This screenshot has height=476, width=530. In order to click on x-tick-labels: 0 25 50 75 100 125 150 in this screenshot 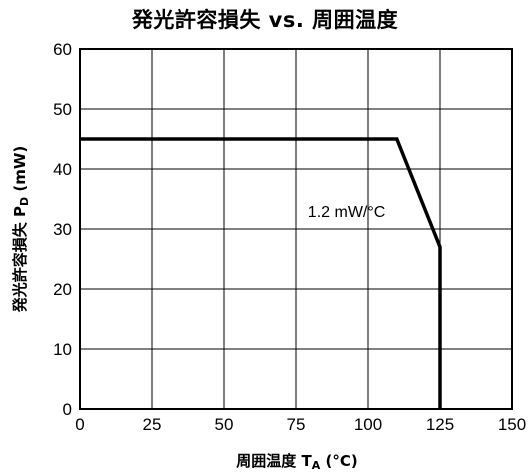, I will do `click(300, 424)`.